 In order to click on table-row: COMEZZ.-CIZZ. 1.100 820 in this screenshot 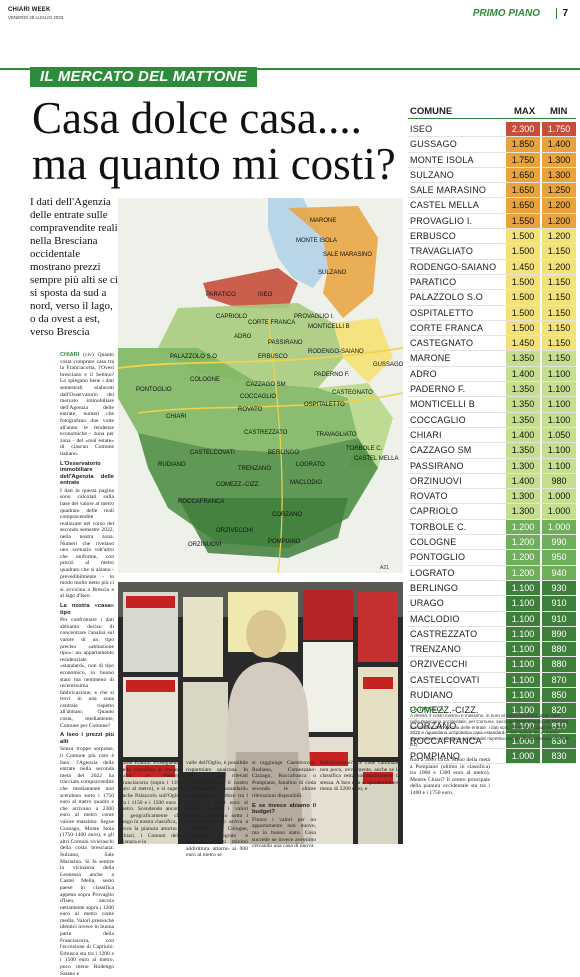, I will do `click(492, 711)`.